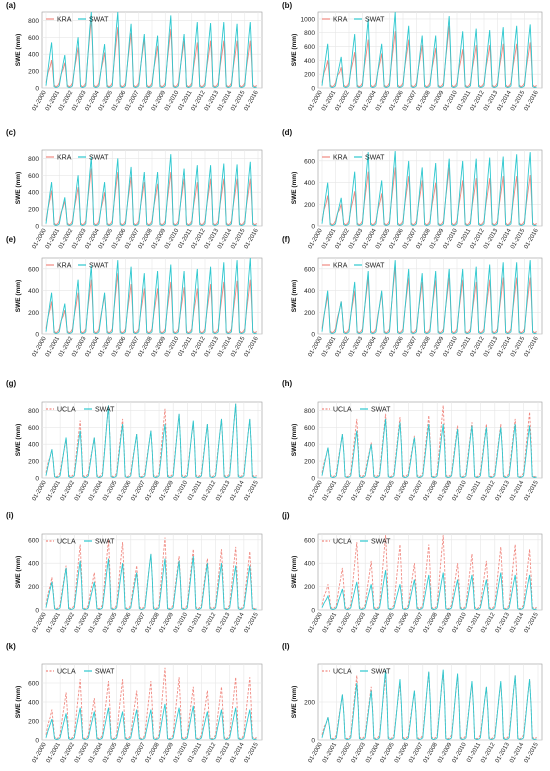 Image resolution: width=550 pixels, height=771 pixels. Describe the element at coordinates (287, 5) in the screenshot. I see `panel-label: (b)` at that location.